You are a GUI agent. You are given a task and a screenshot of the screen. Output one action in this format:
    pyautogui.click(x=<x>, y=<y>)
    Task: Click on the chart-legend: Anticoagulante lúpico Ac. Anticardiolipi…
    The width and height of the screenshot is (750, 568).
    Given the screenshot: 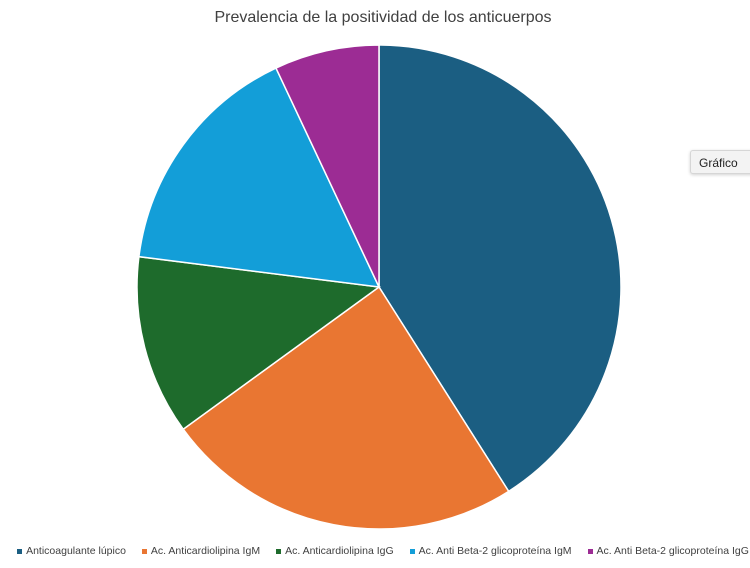 What is the action you would take?
    pyautogui.click(x=375, y=551)
    